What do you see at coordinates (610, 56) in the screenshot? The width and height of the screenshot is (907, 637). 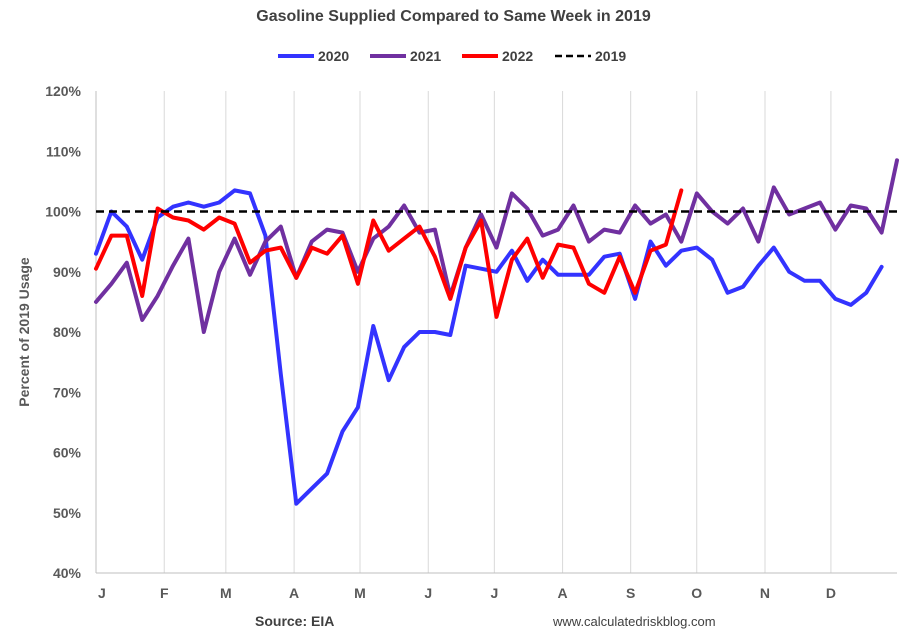 I see `legend-label-2019: 2019` at bounding box center [610, 56].